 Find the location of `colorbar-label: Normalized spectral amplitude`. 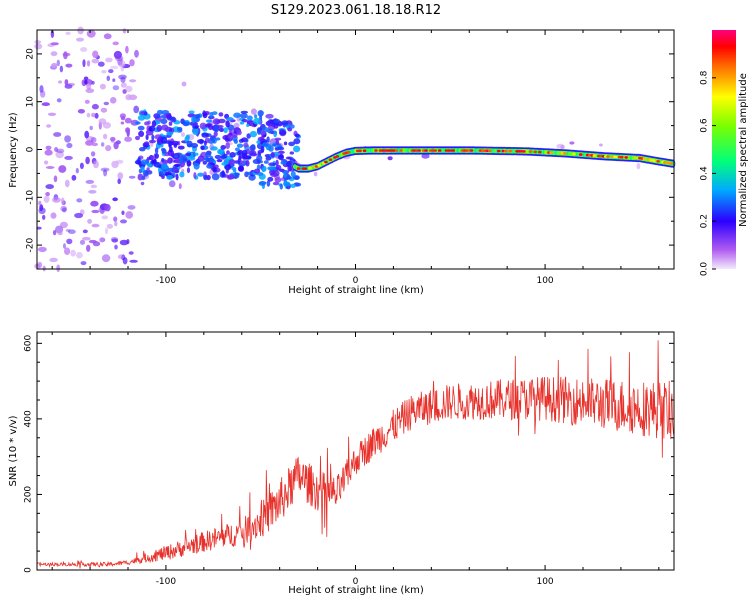

colorbar-label: Normalized spectral amplitude is located at coordinates (743, 150).